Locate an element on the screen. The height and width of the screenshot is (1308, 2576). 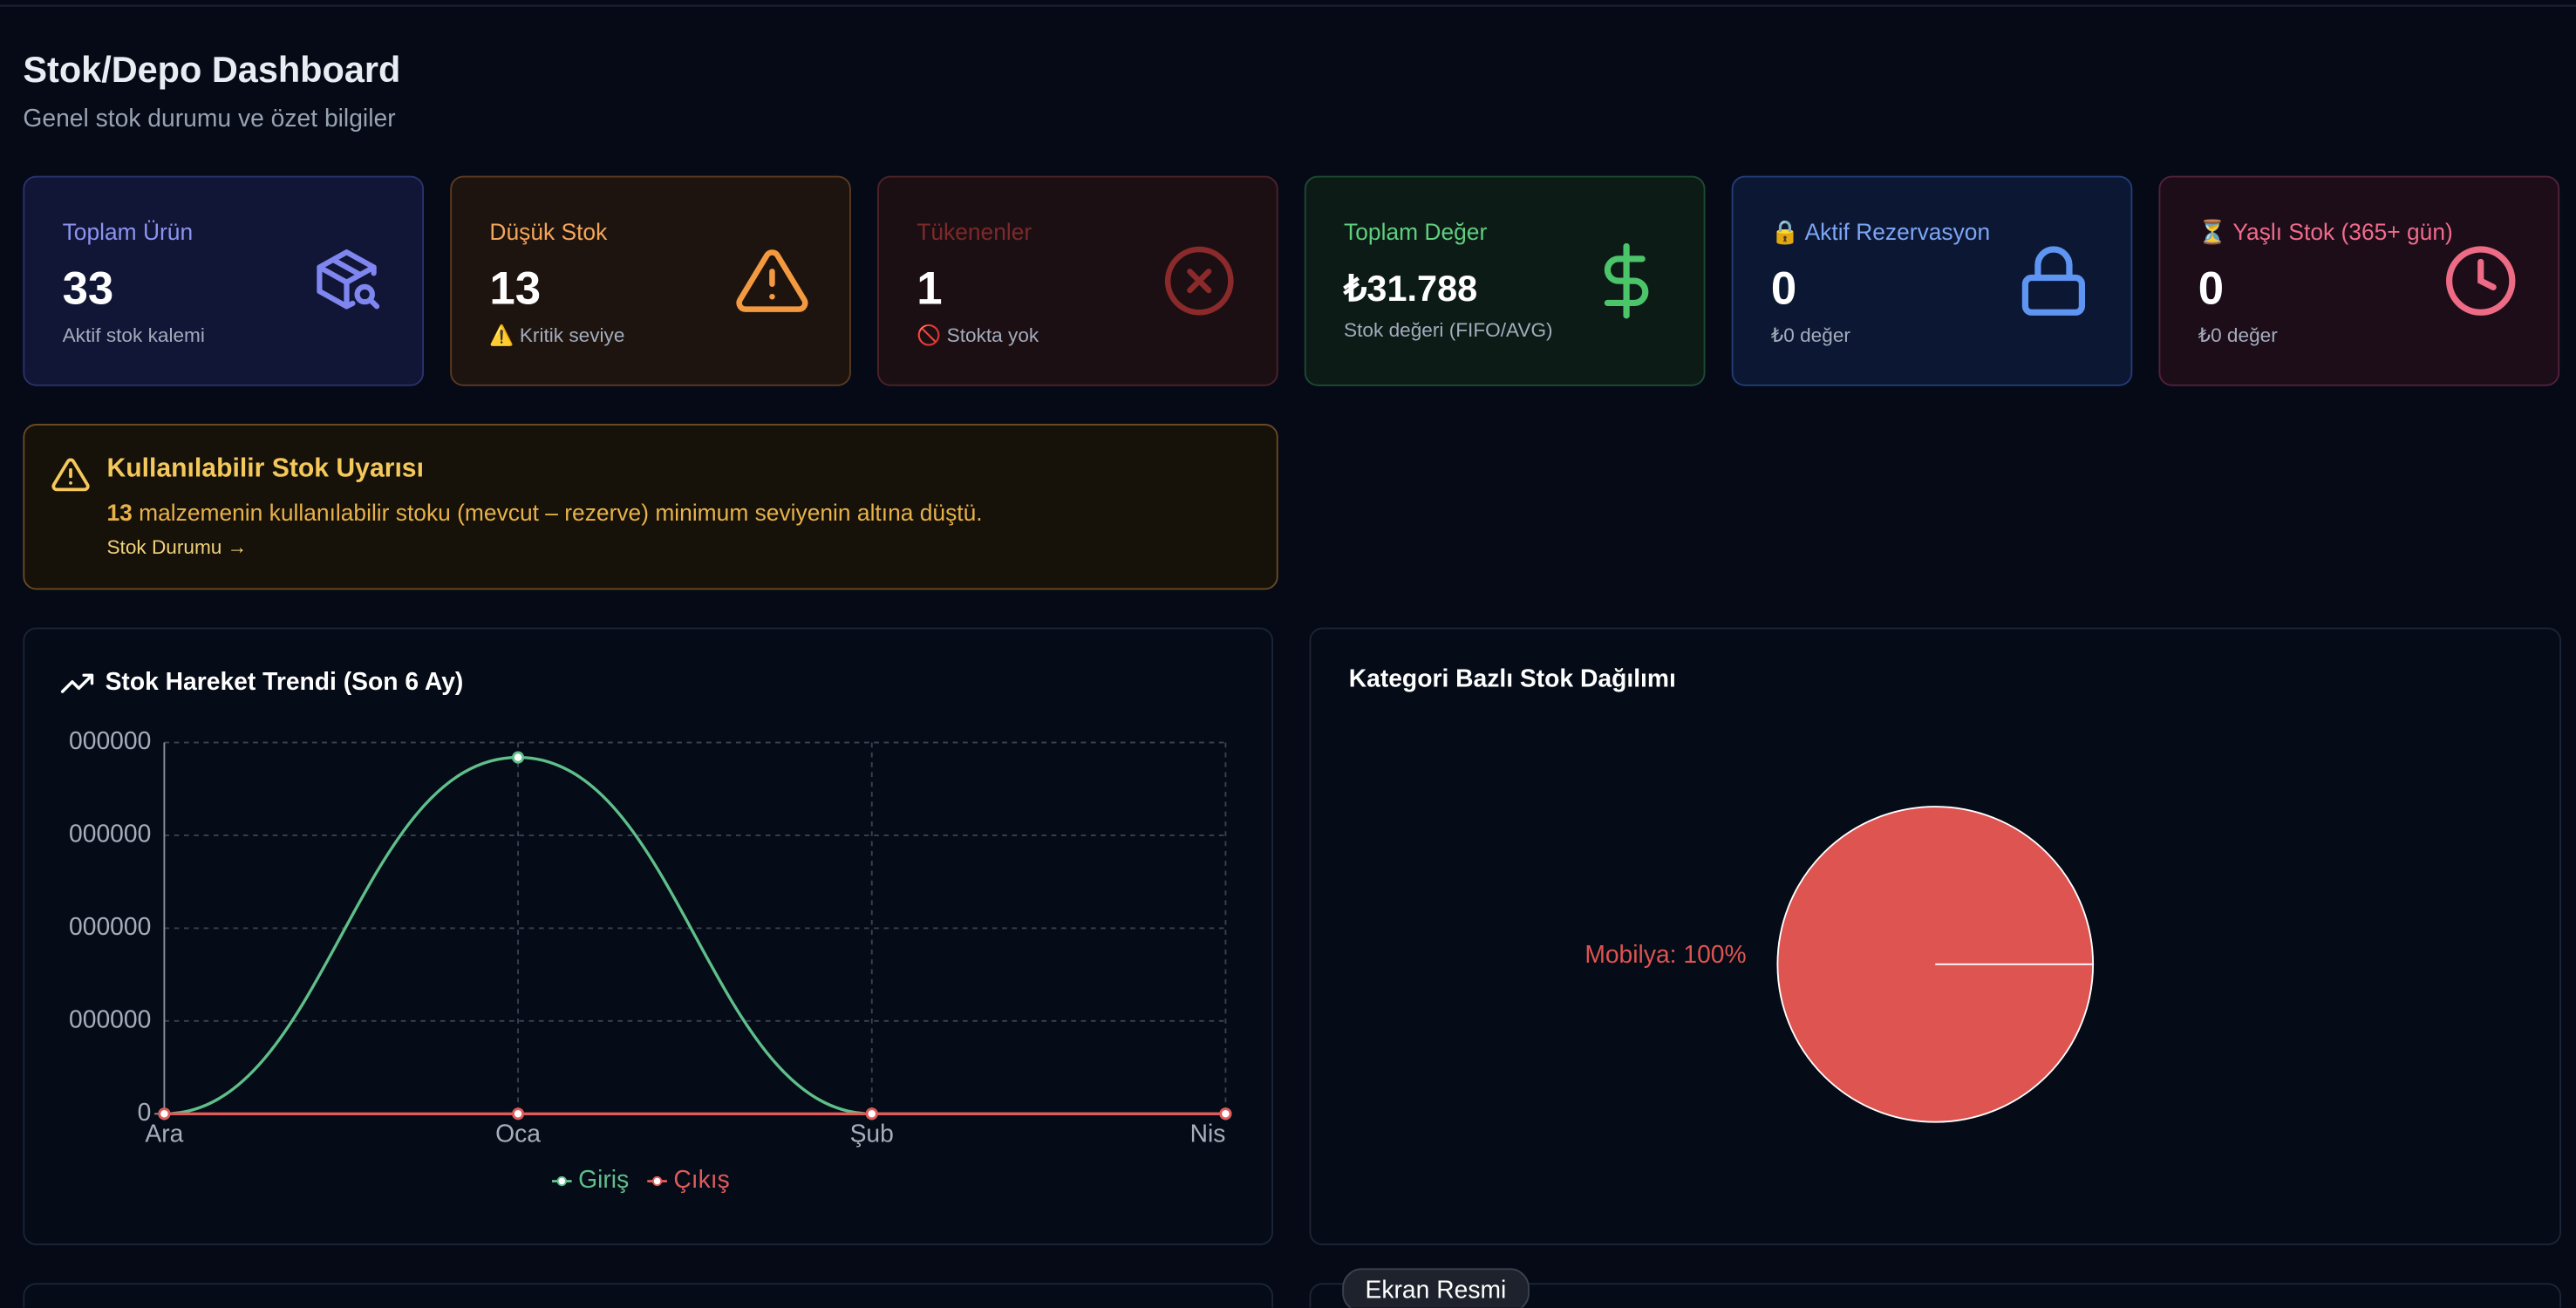
card-value: 1 is located at coordinates (930, 288).